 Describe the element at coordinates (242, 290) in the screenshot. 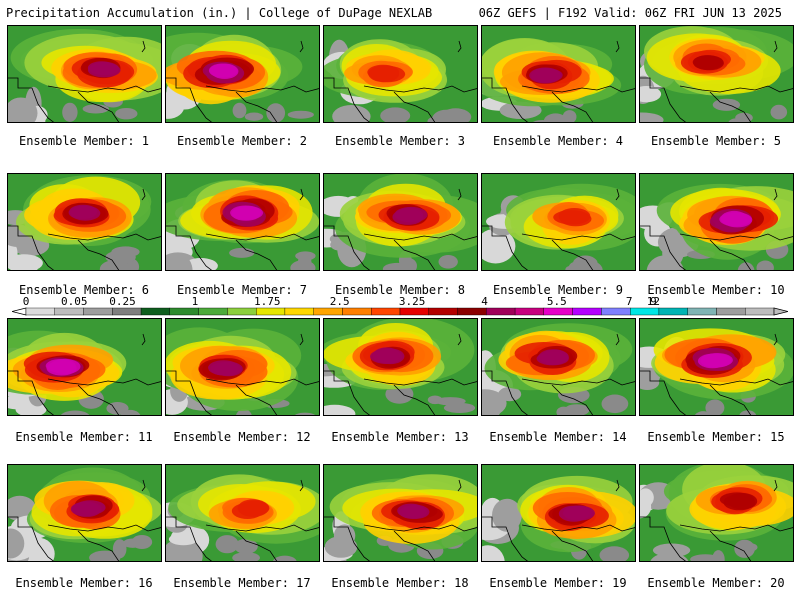

I see `member-caption-7: Ensemble Member: 7` at that location.